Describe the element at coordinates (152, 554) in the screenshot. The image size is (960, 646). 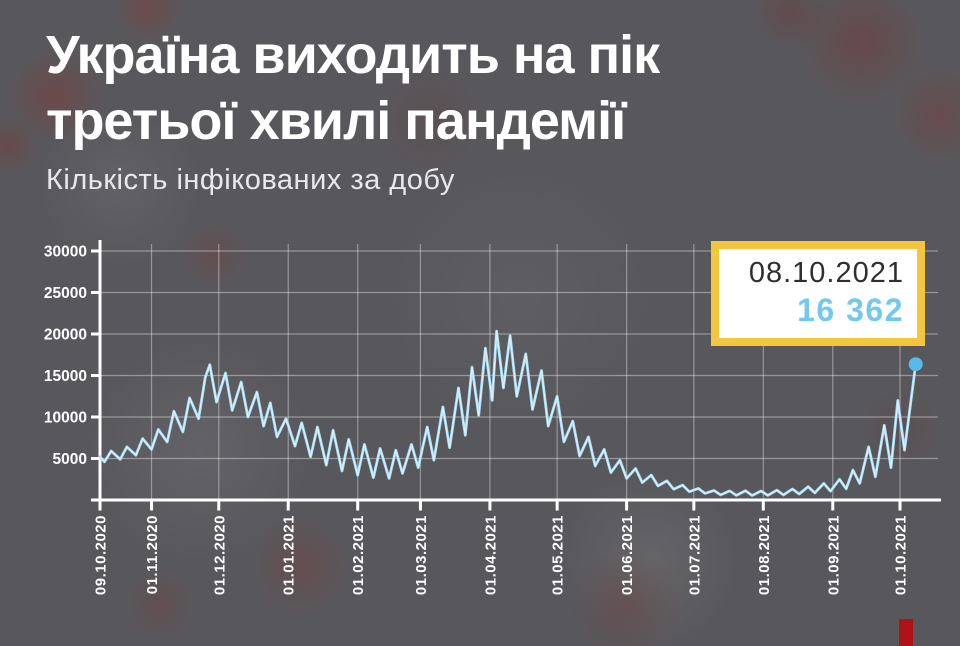
I see `x-tick-label: 01.11.2020` at that location.